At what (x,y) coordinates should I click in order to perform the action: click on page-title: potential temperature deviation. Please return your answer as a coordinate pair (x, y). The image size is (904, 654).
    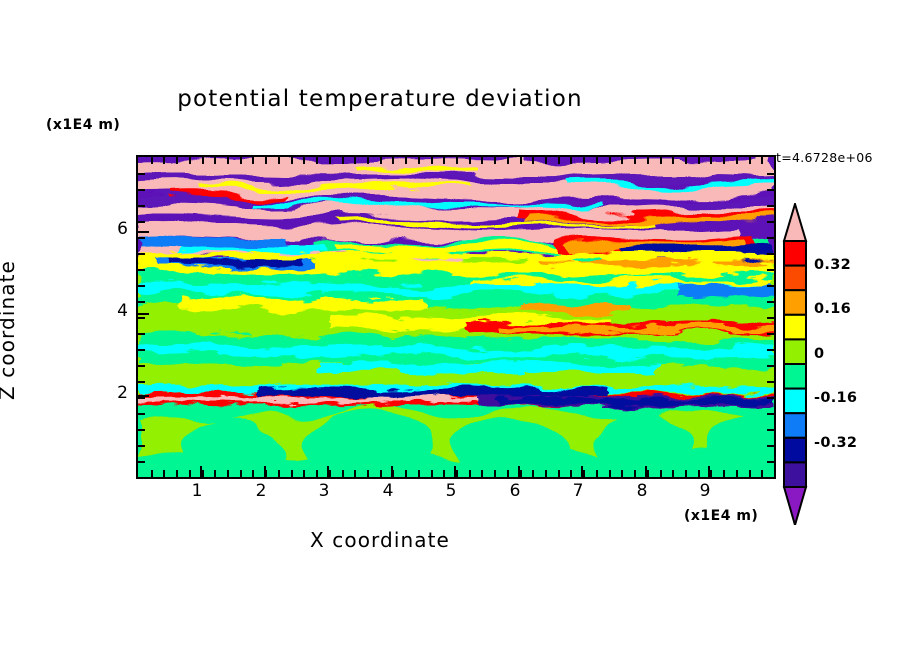
    Looking at the image, I should click on (380, 99).